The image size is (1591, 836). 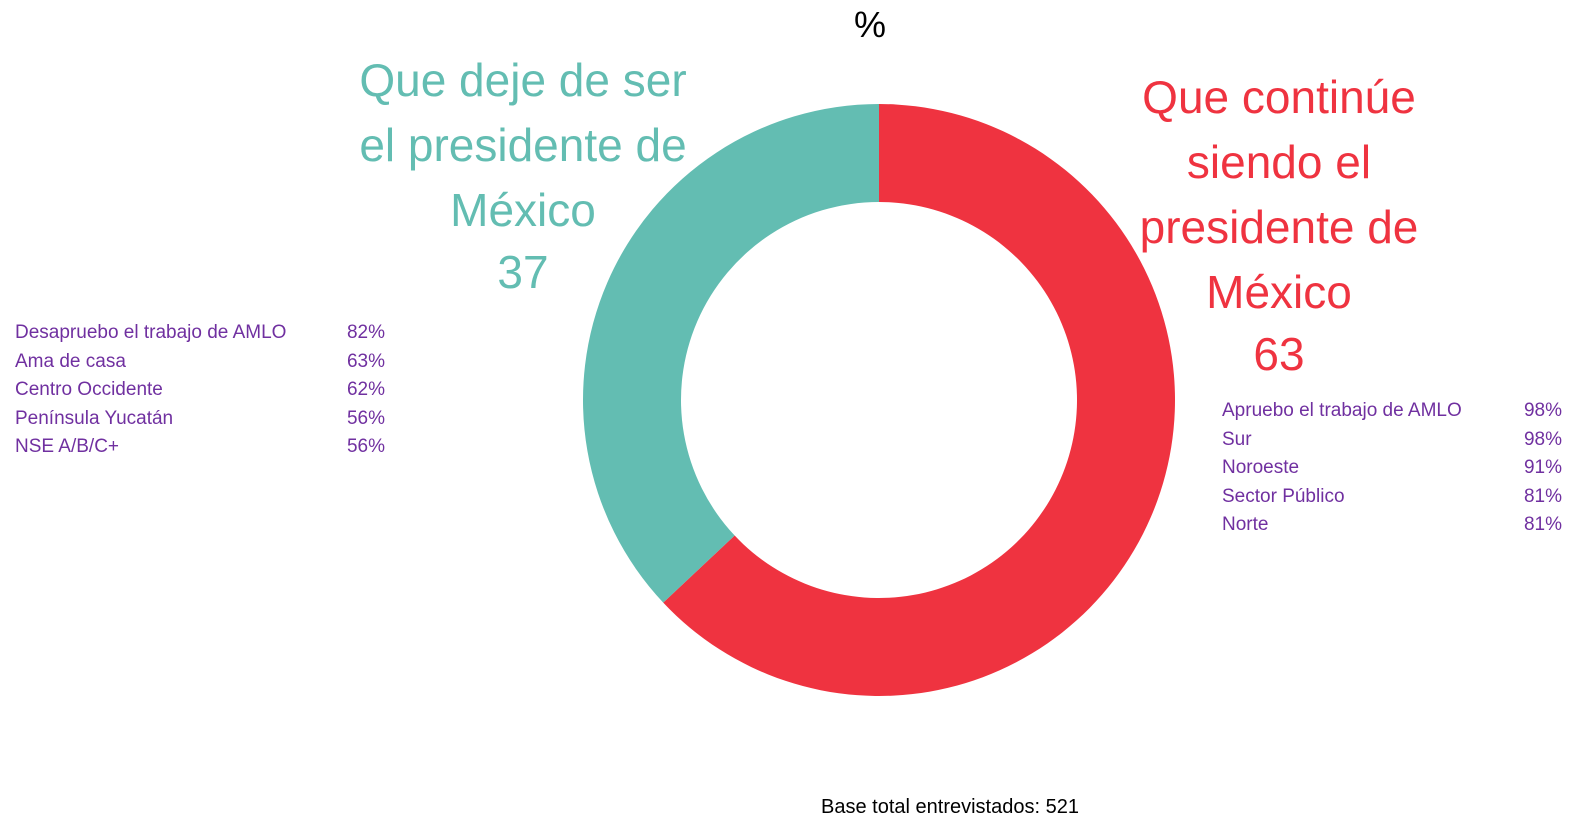 I want to click on list-label: Noroeste, so click(x=1261, y=467).